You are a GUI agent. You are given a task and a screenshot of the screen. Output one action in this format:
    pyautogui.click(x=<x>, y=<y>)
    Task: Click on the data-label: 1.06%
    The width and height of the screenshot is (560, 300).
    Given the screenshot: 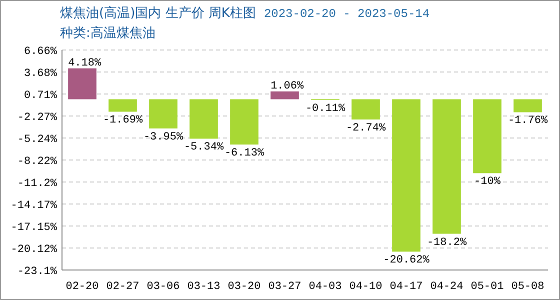 What is the action you would take?
    pyautogui.click(x=287, y=86)
    